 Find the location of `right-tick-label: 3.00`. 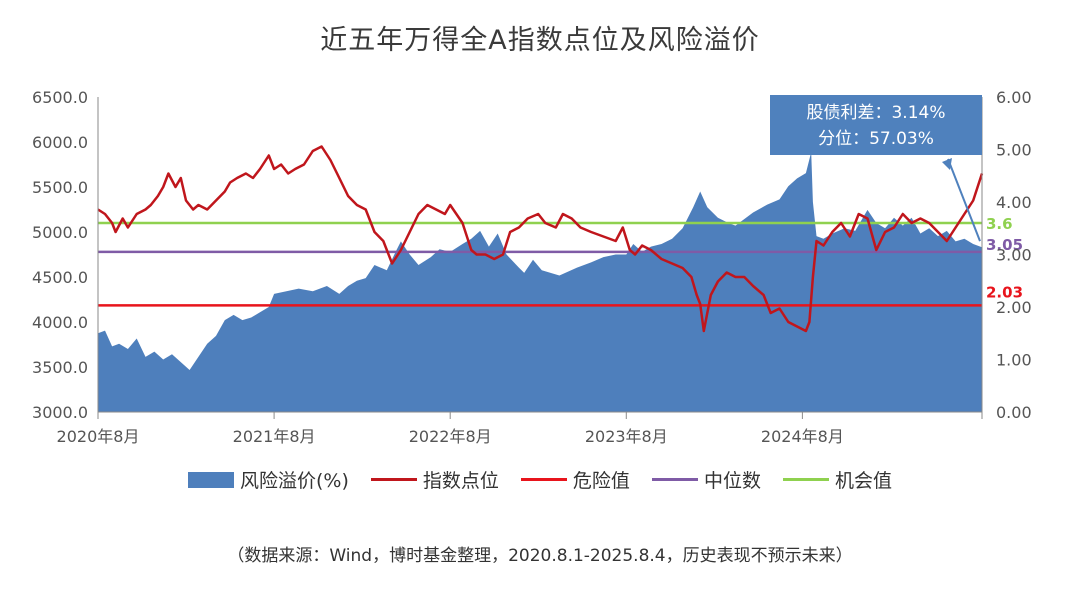

right-tick-label: 3.00 is located at coordinates (1014, 255).